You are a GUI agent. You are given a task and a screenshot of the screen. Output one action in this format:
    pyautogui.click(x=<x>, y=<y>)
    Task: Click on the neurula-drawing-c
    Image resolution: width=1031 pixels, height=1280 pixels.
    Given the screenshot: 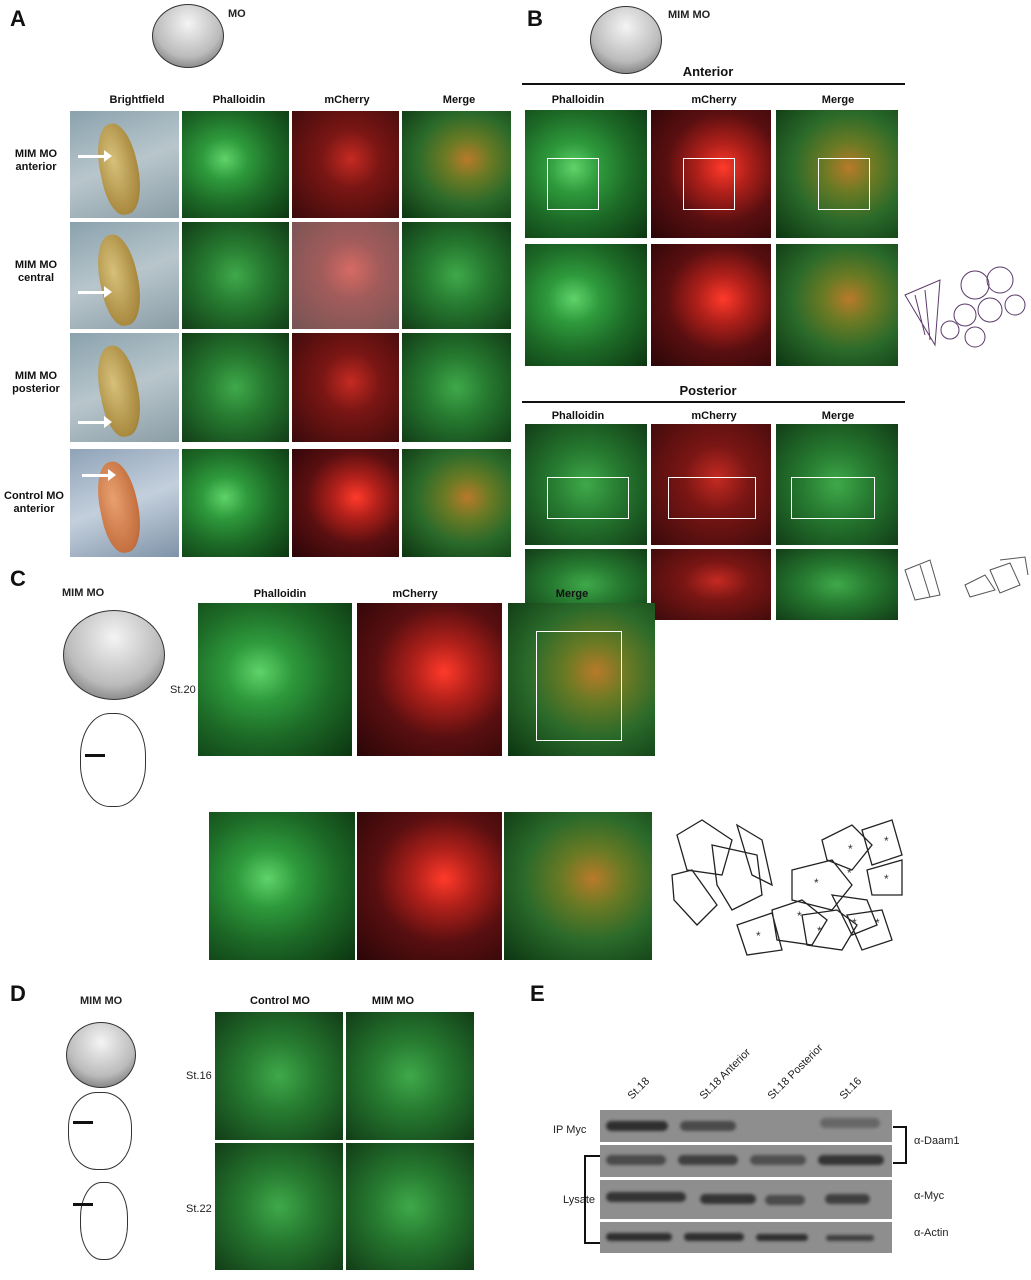 What is the action you would take?
    pyautogui.click(x=113, y=760)
    